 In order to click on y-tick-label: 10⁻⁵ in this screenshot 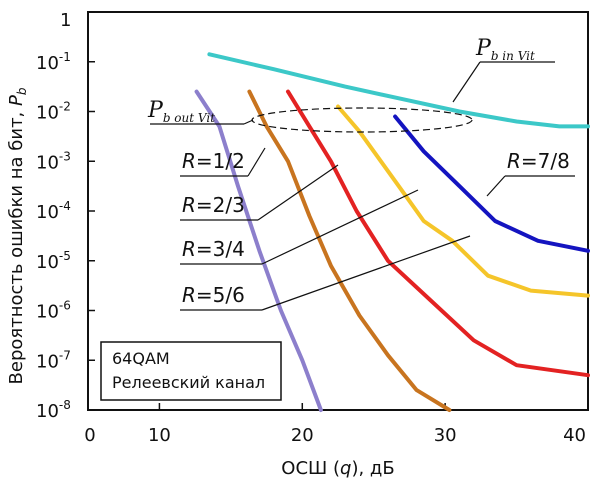, I will do `click(53, 261)`.